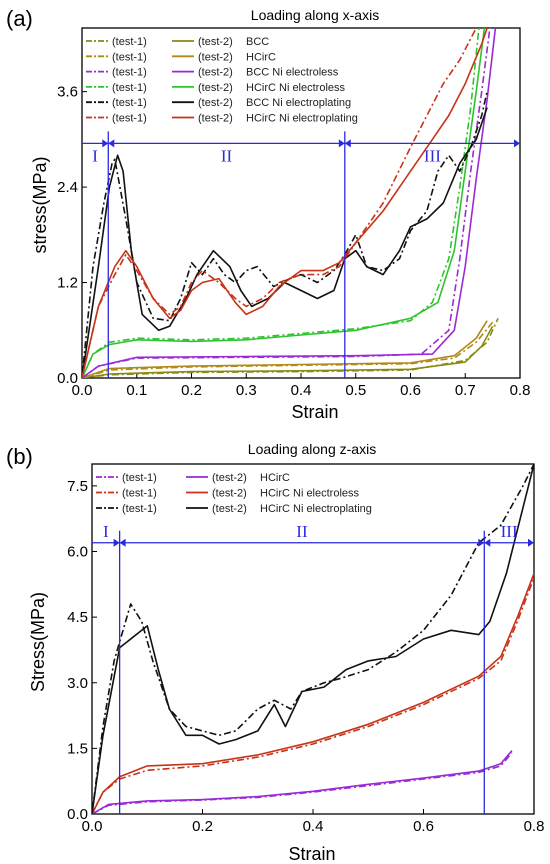 The height and width of the screenshot is (864, 550). I want to click on y-tick-label: 4.5, so click(77, 617).